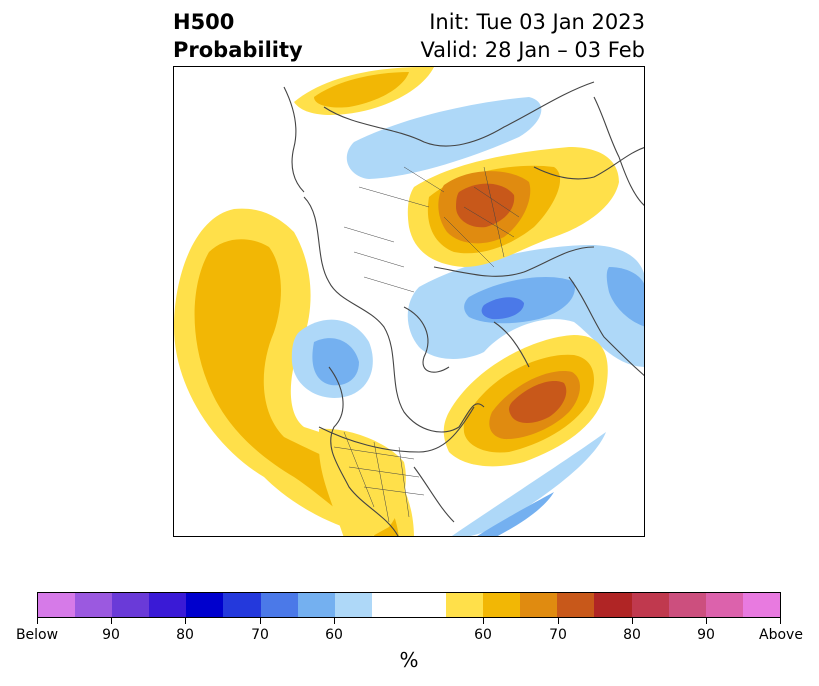  Describe the element at coordinates (632, 635) in the screenshot. I see `colorbar-label-above-80: 80` at that location.